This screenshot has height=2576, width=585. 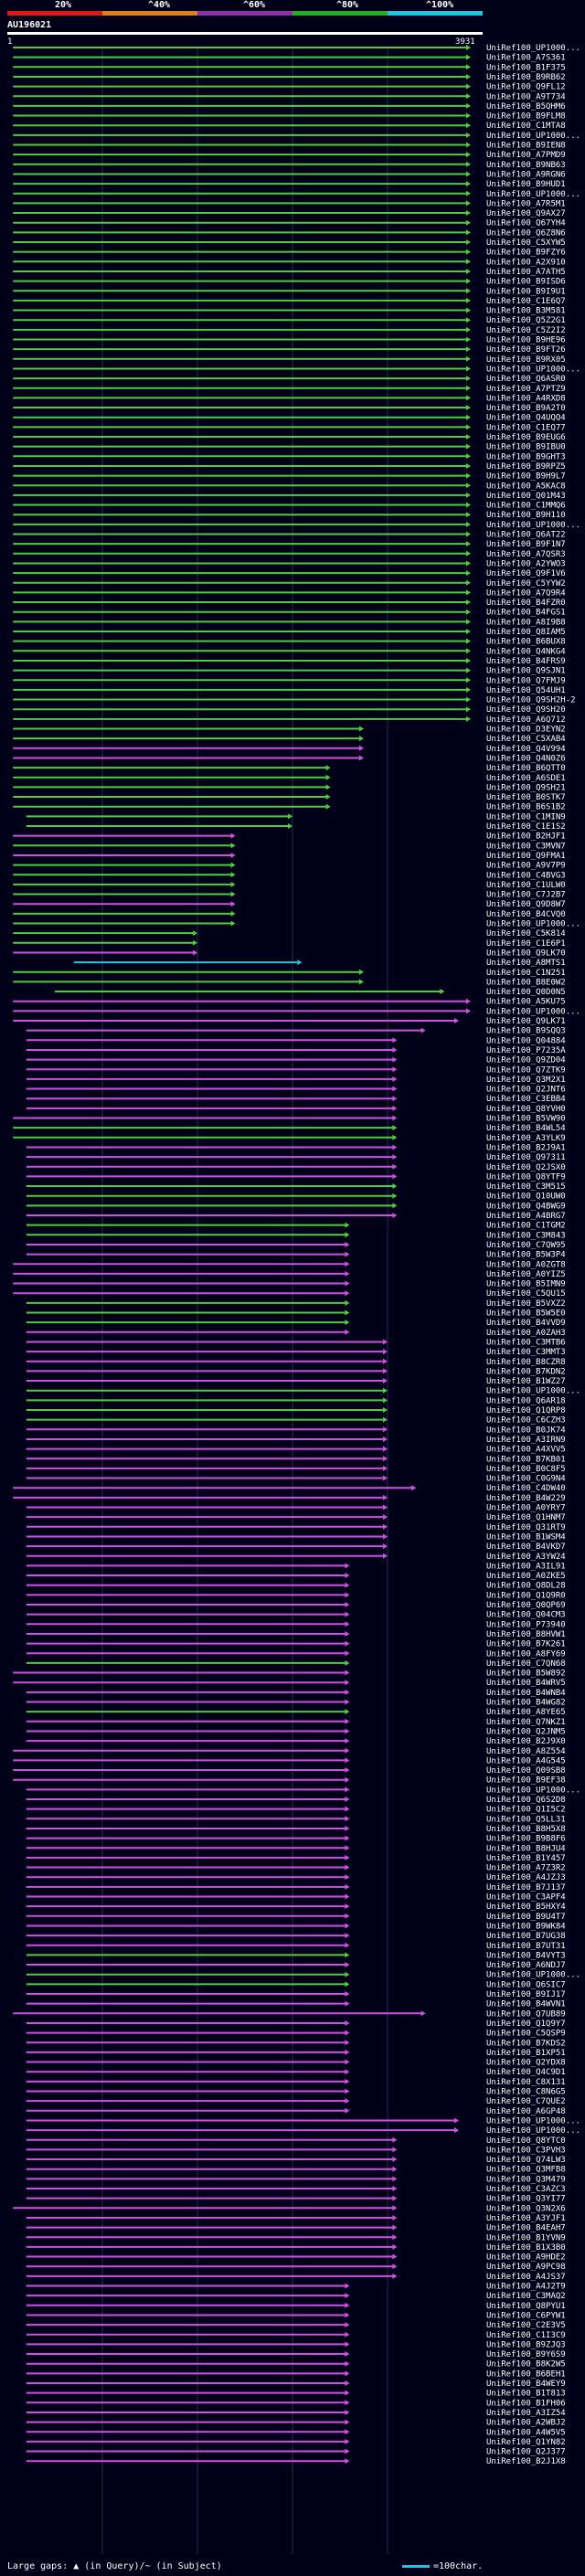 What do you see at coordinates (296, 2248) in the screenshot?
I see `hit-row: UniRef100_B1X3B0` at bounding box center [296, 2248].